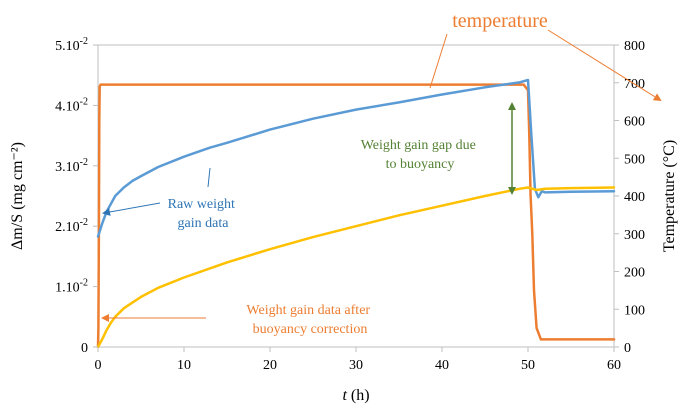 The height and width of the screenshot is (408, 684). Describe the element at coordinates (442, 365) in the screenshot. I see `x-tick-label: 40` at that location.